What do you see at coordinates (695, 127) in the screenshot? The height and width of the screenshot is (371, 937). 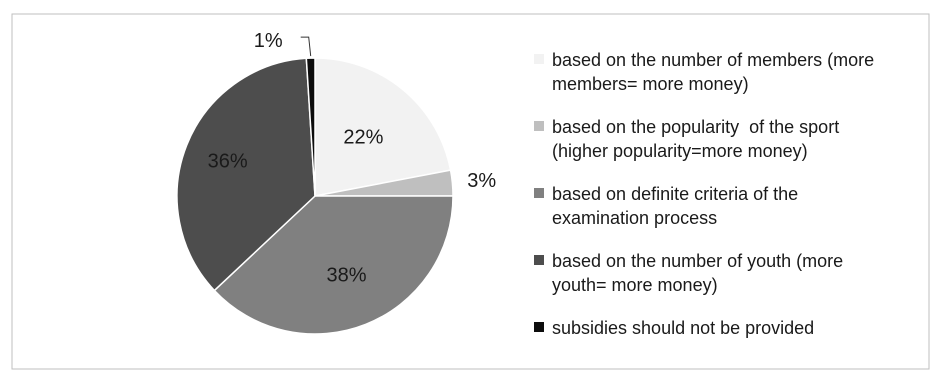 I see `legend-label-2-line-1: based on the popularity of the sport` at bounding box center [695, 127].